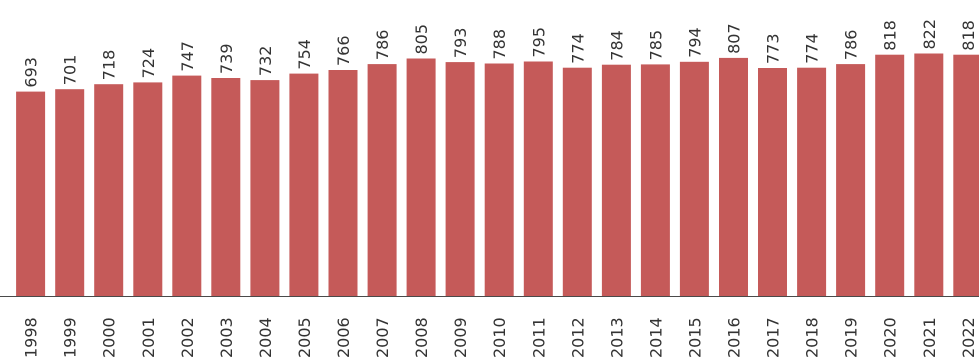  Describe the element at coordinates (734, 337) in the screenshot. I see `x-tick-label-2016: 2016` at that location.